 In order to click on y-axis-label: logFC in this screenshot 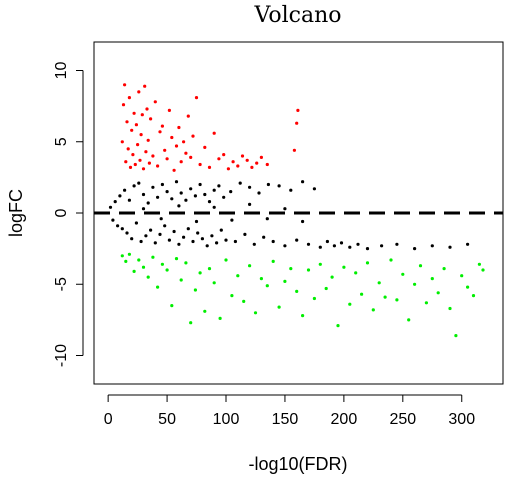, I will do `click(16, 213)`.